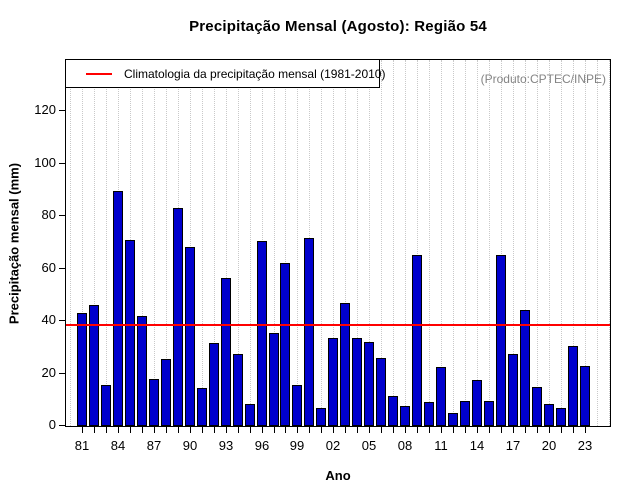  What do you see at coordinates (45, 162) in the screenshot?
I see `y-tick-label: 100` at bounding box center [45, 162].